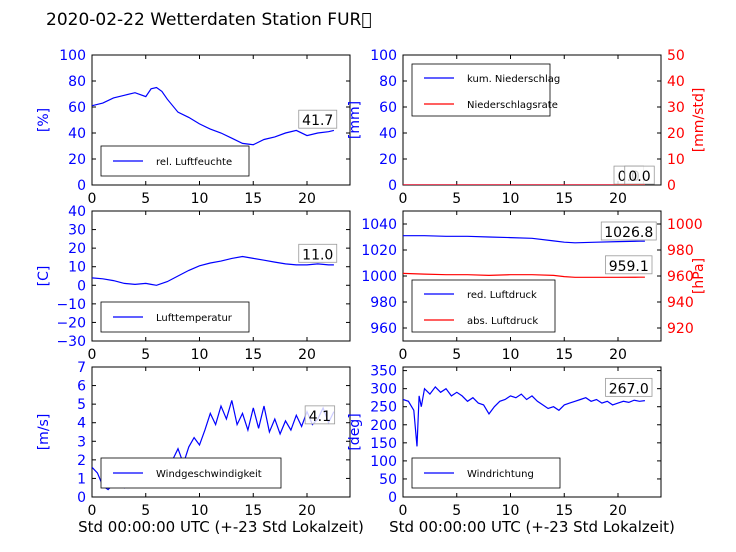 The width and height of the screenshot is (736, 552). Describe the element at coordinates (71, 342) in the screenshot. I see `y-tick-label: −30` at that location.